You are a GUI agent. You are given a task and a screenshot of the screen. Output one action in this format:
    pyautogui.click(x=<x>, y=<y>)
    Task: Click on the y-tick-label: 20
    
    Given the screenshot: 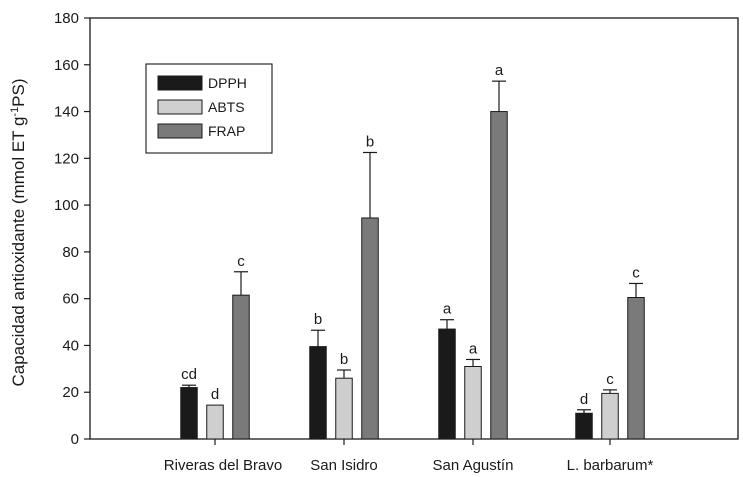 What is the action you would take?
    pyautogui.click(x=70, y=392)
    